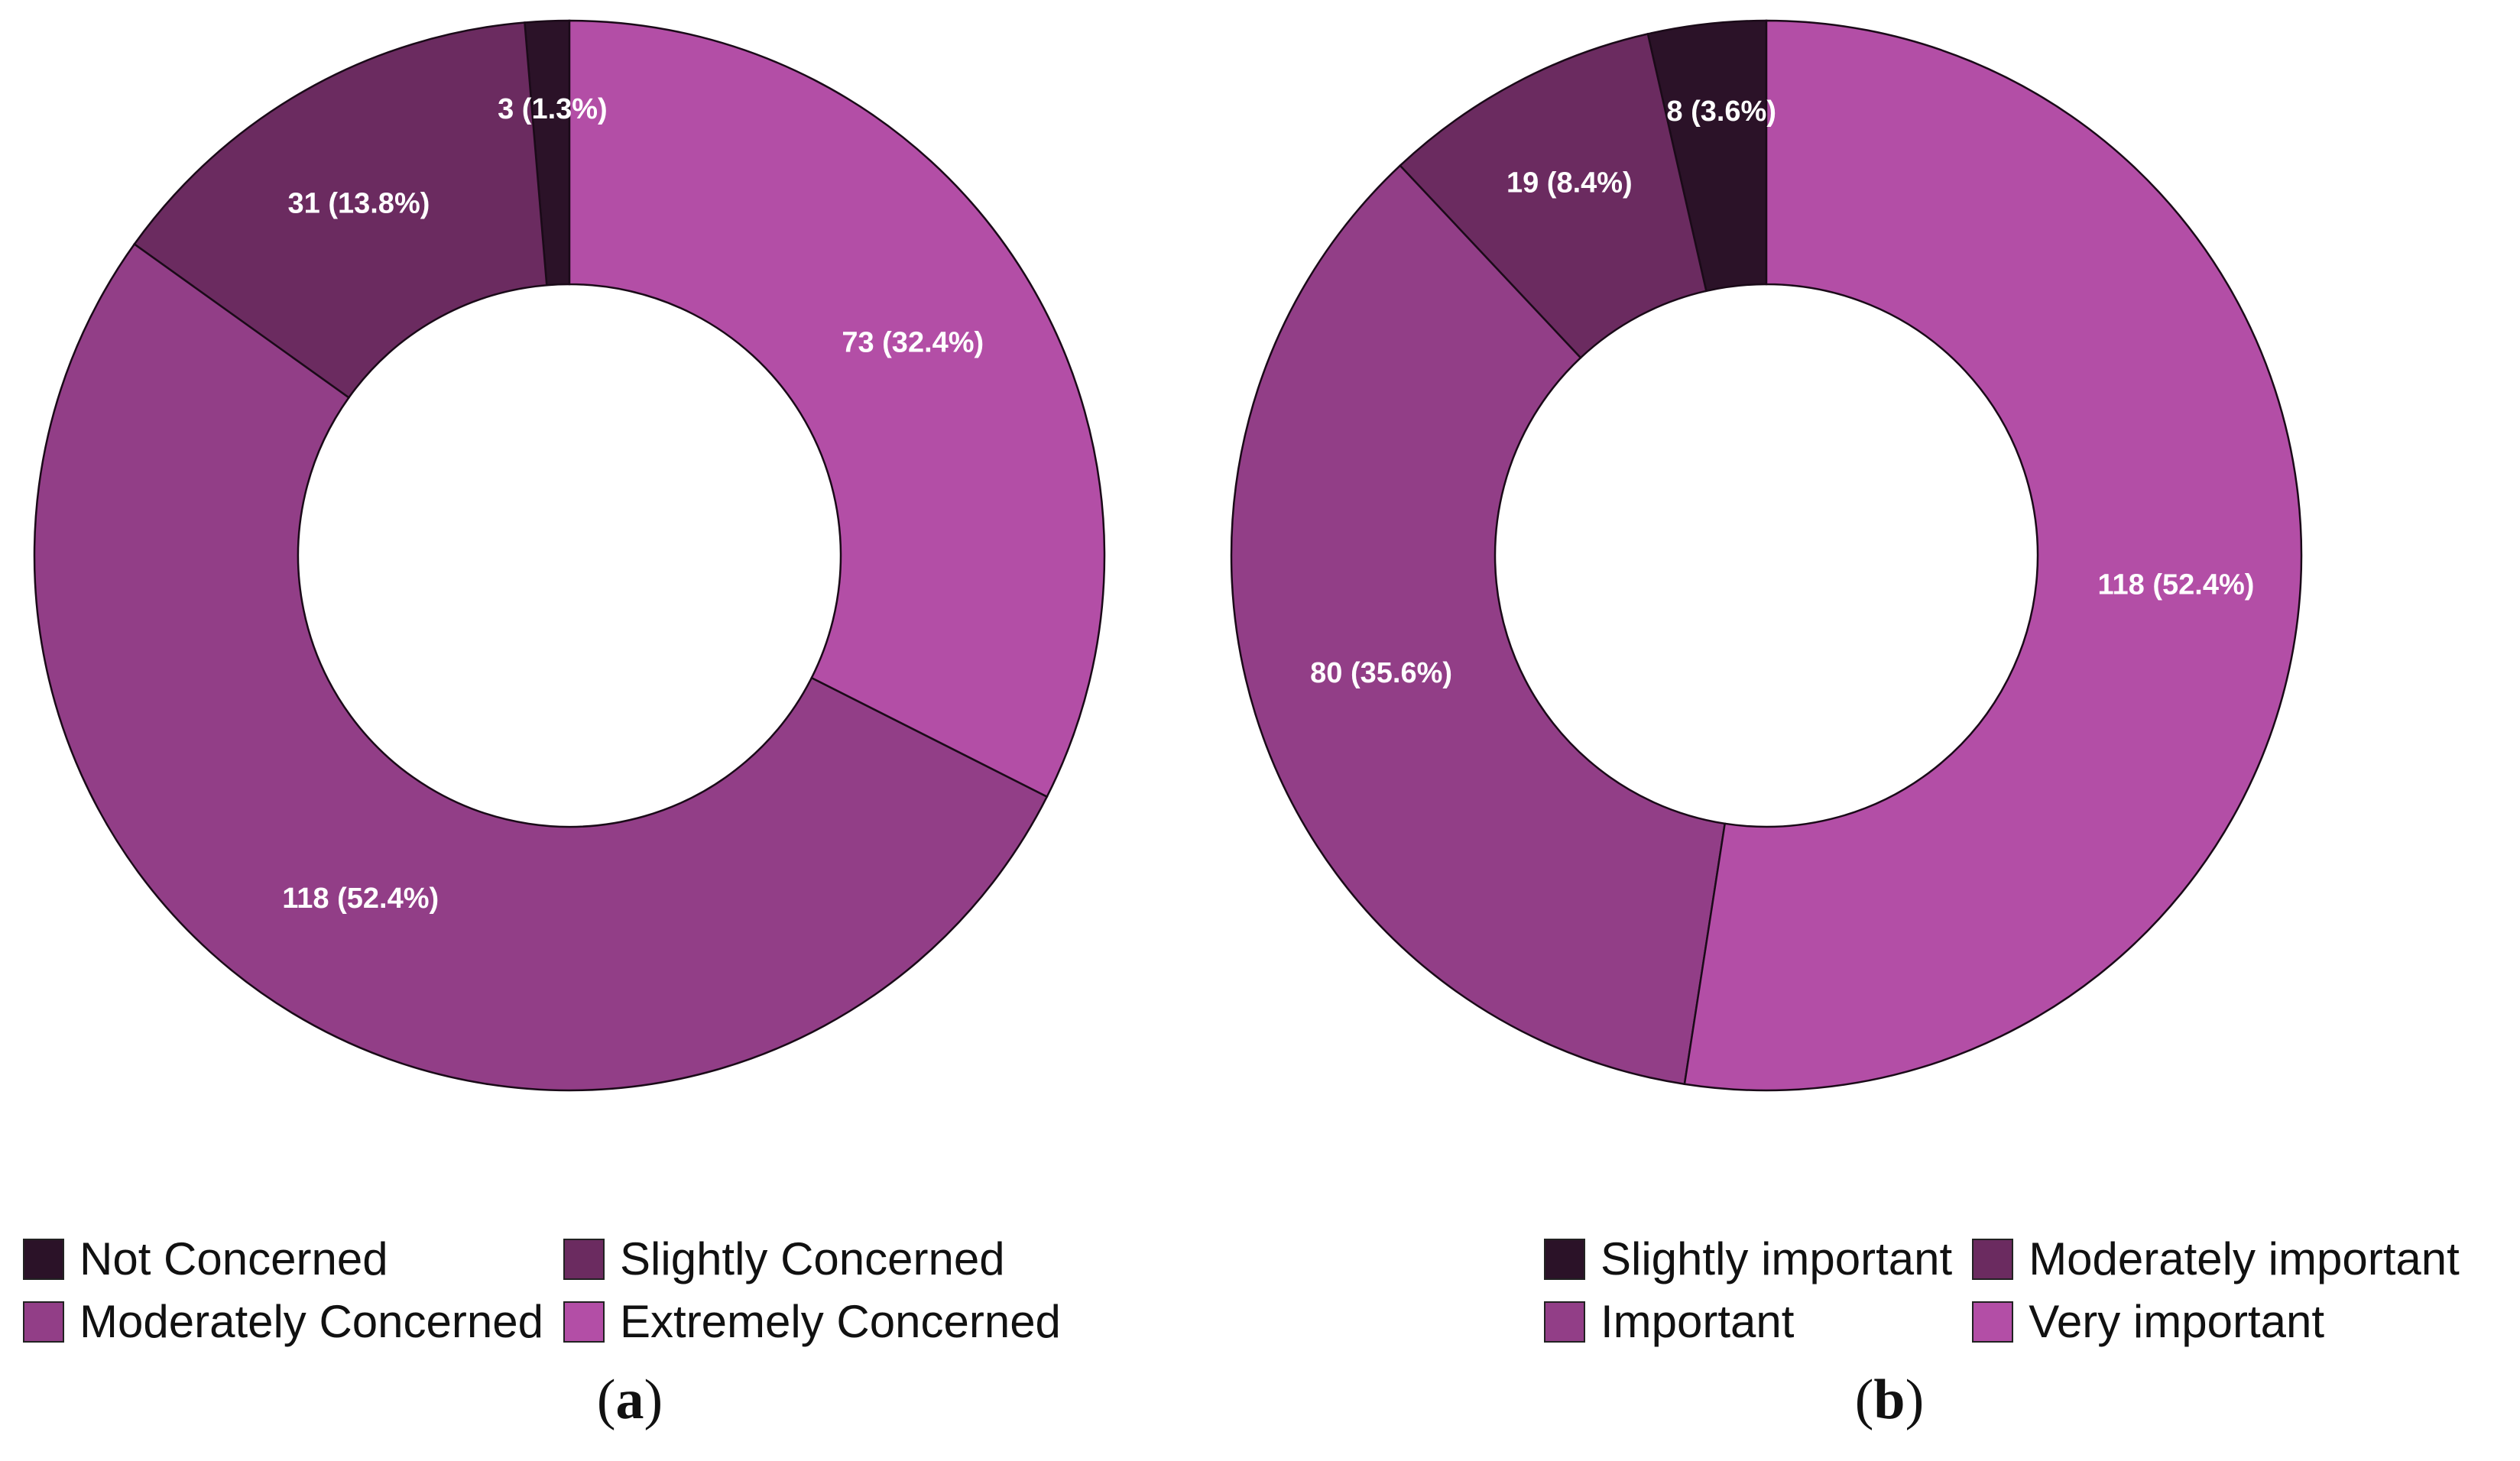 The image size is (2520, 1461). Describe the element at coordinates (1698, 1321) in the screenshot. I see `legend-label: Important` at that location.